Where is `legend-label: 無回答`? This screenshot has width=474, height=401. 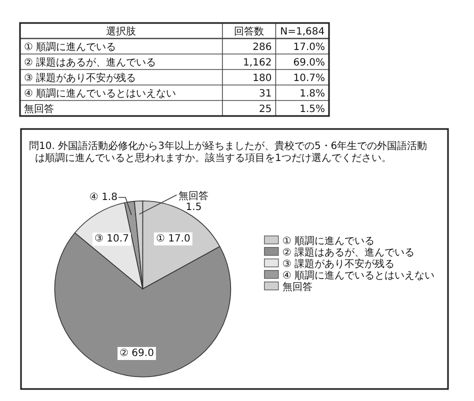
legend-label: 無回答 is located at coordinates (297, 287).